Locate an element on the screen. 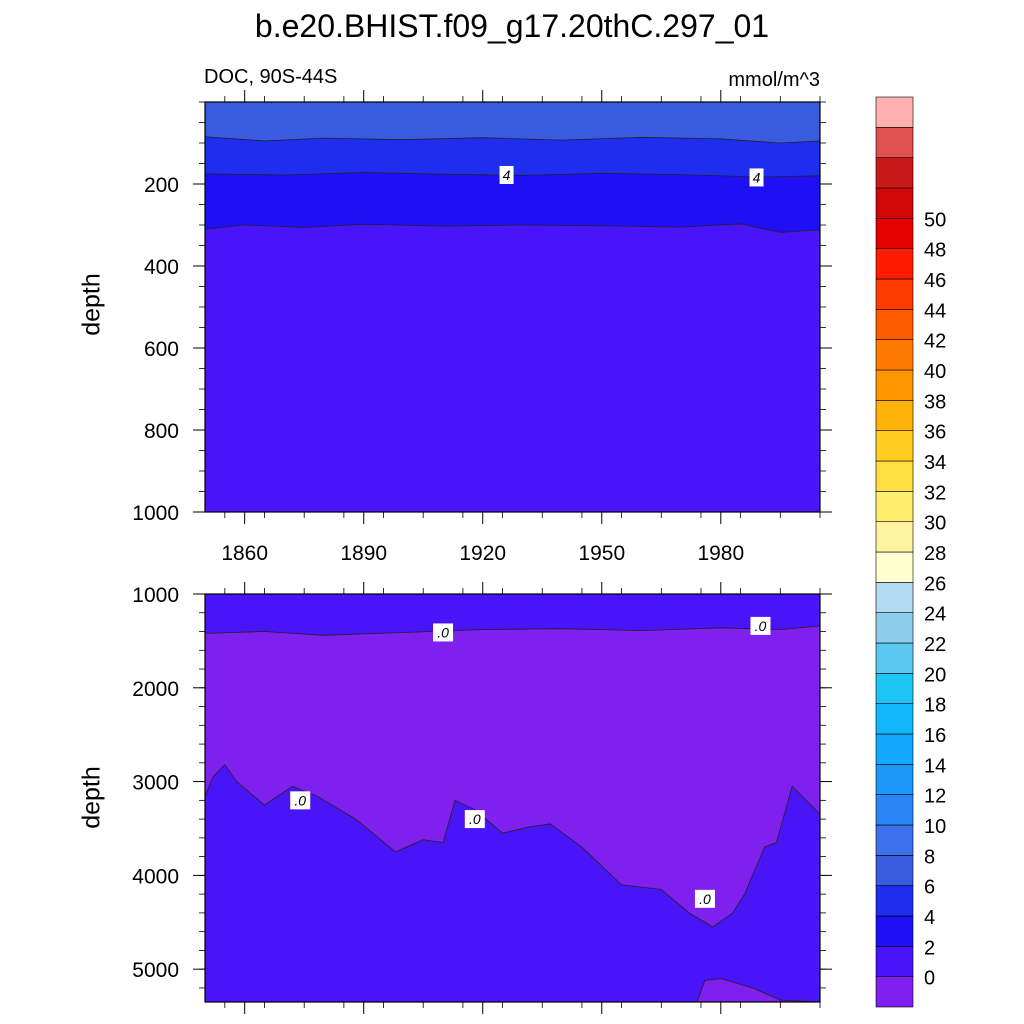 The width and height of the screenshot is (1024, 1024). colorbar-label-24: 48 is located at coordinates (935, 251).